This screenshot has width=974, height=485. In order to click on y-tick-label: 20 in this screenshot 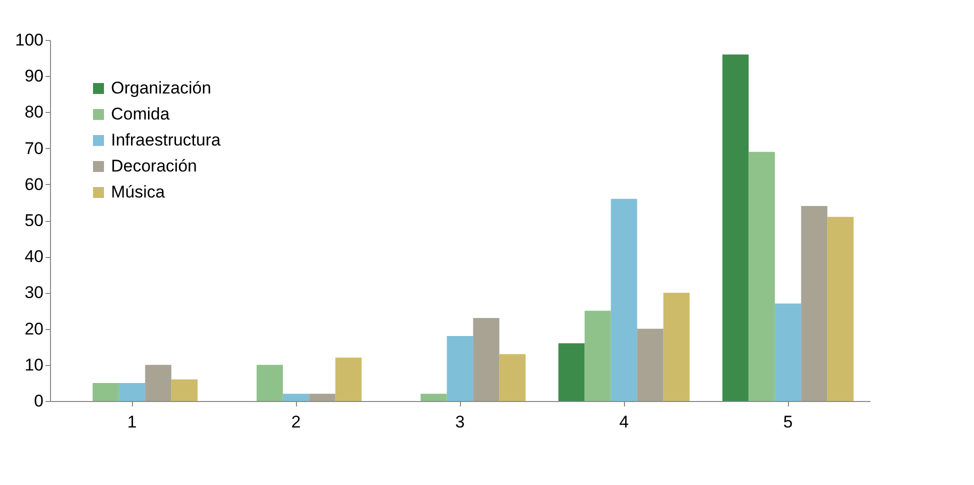, I will do `click(34, 328)`.